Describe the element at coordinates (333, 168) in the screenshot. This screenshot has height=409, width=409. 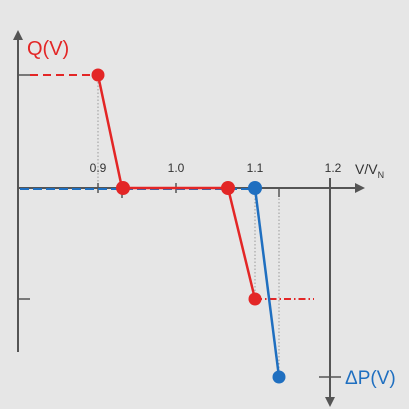
I see `x-tick-label-1.2: 1.2` at that location.